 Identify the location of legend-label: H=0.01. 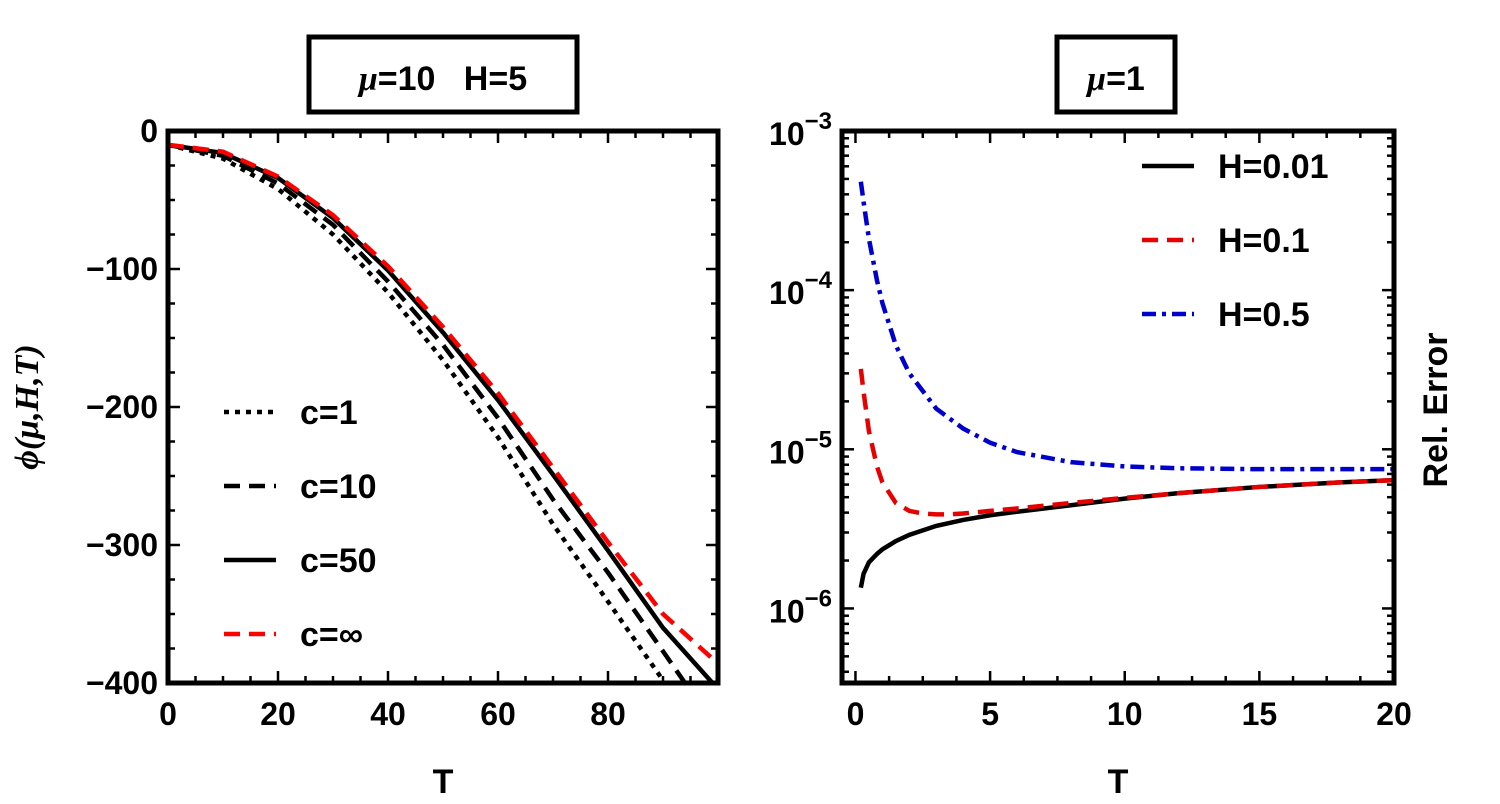
(1273, 167).